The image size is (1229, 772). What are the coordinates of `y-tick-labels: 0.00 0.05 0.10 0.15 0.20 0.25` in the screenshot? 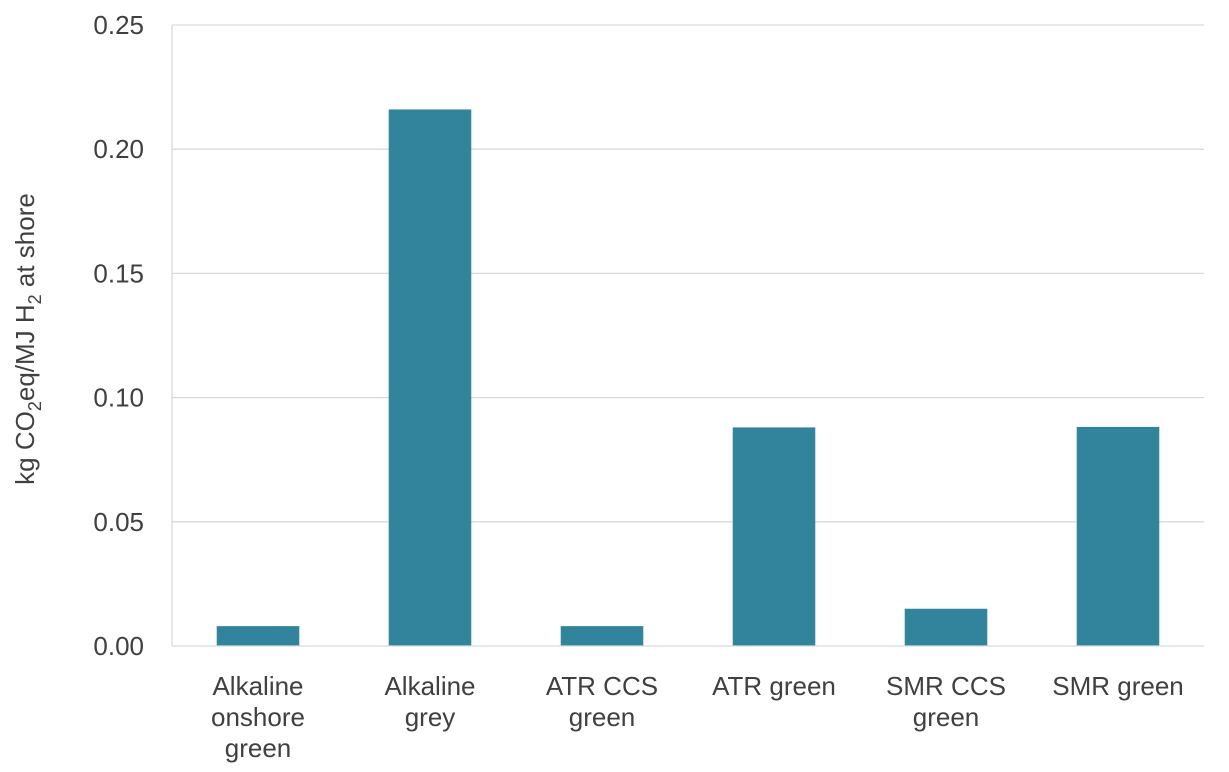 It's located at (118, 335).